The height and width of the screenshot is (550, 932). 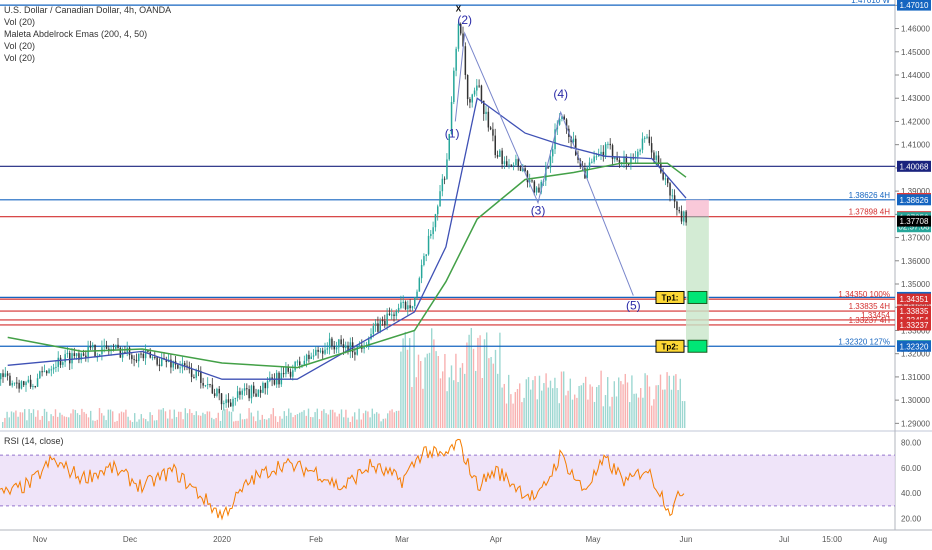 I want to click on time-tick-label: May, so click(x=592, y=539).